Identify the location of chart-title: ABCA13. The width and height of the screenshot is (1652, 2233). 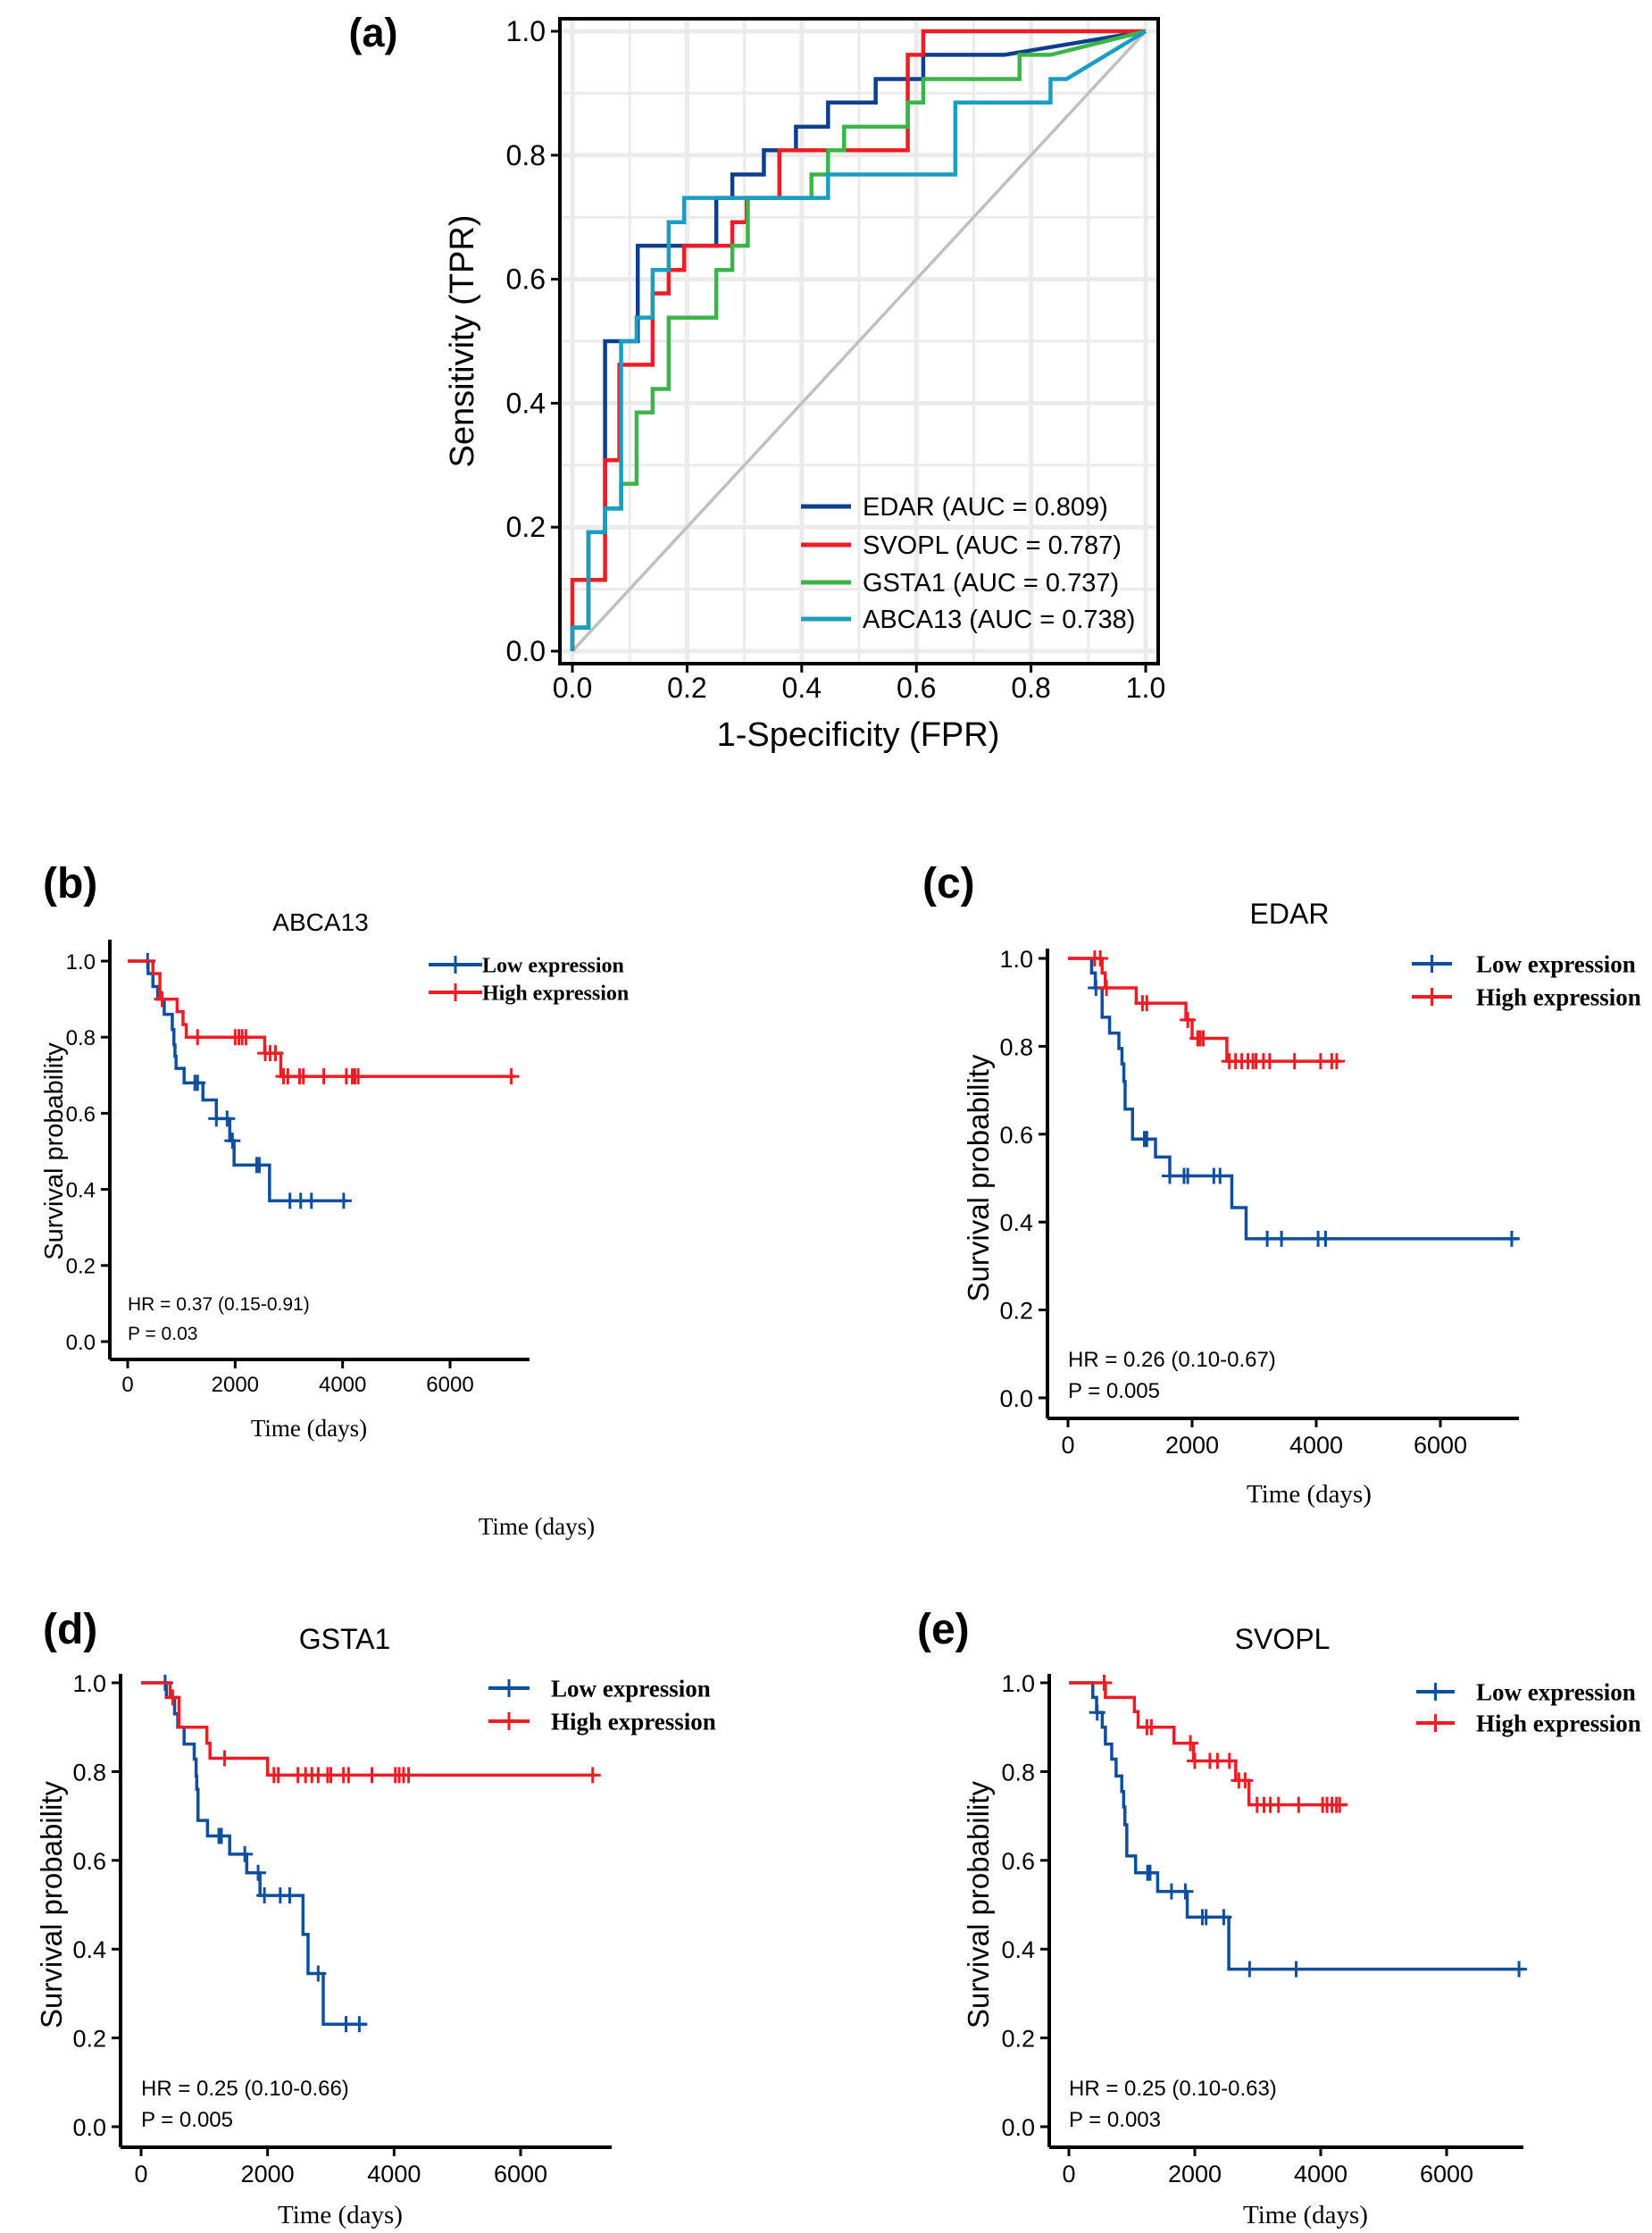
(320, 922).